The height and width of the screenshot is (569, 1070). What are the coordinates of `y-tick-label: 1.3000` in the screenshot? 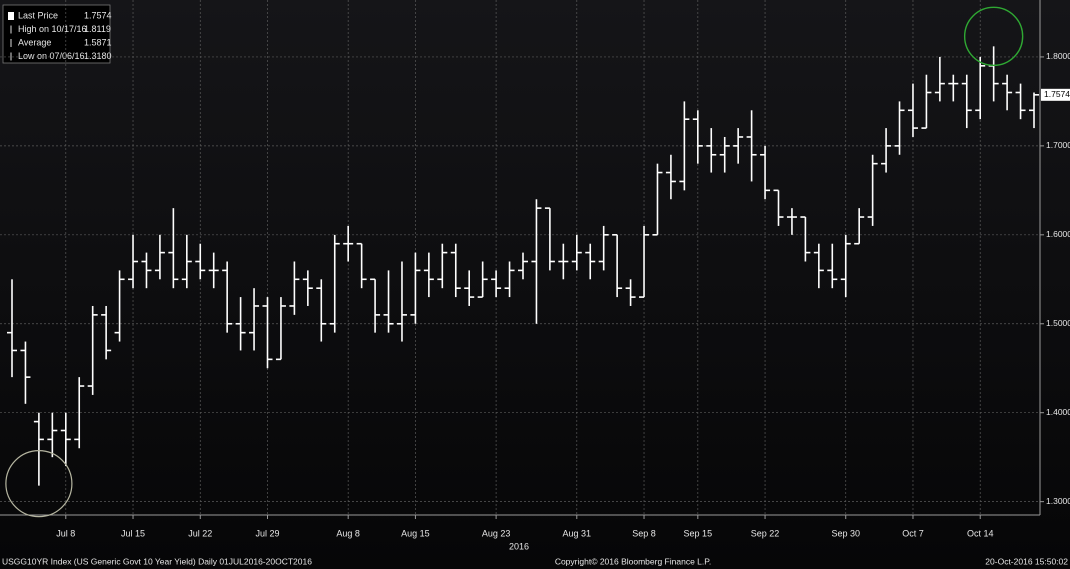 It's located at (1058, 501).